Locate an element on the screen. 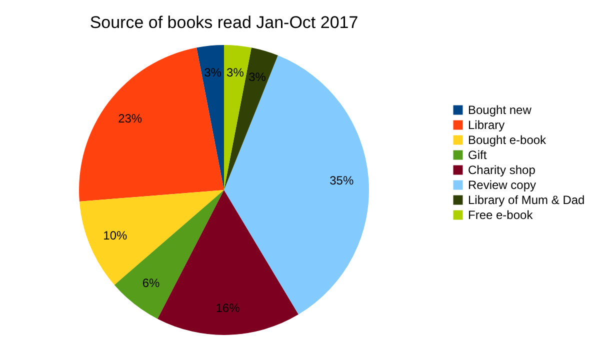 The height and width of the screenshot is (340, 604). legend-label: Library of Mum & Dad is located at coordinates (526, 200).